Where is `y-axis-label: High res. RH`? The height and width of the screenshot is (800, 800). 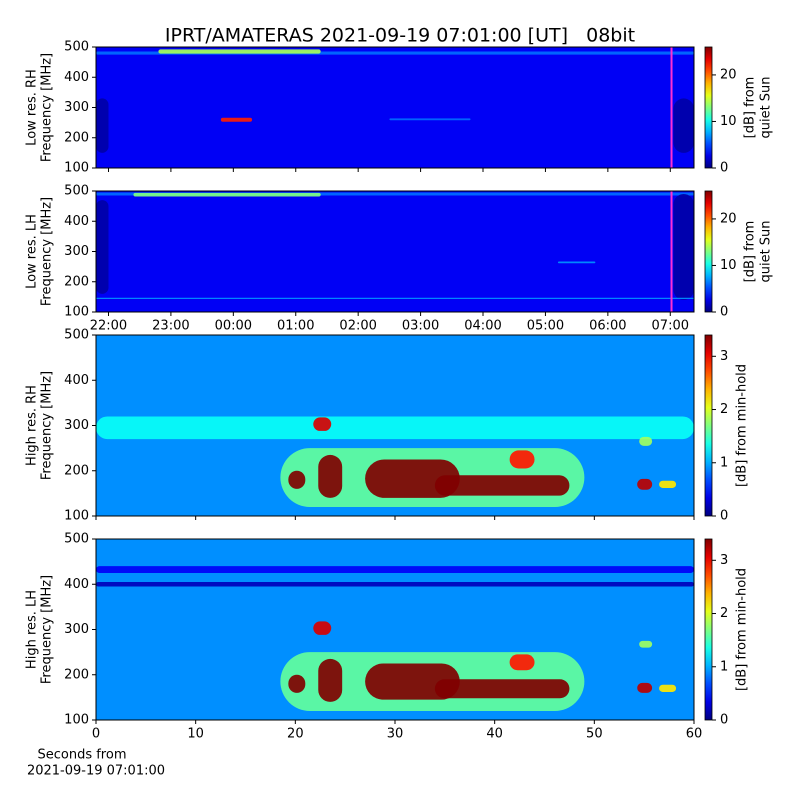 y-axis-label: High res. RH is located at coordinates (32, 425).